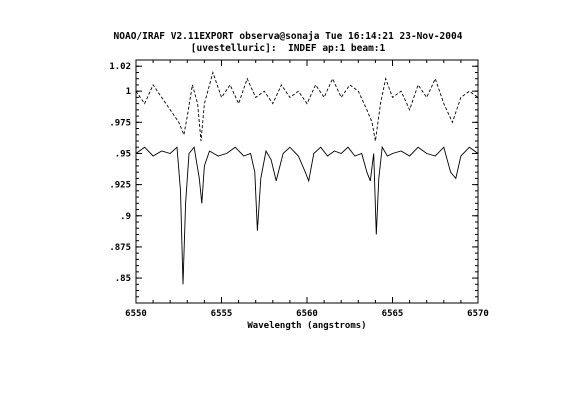 Image resolution: width=576 pixels, height=407 pixels. I want to click on chart-subtitle: [uvestelluric]: INDEF ap:1 beam:1, so click(288, 48).